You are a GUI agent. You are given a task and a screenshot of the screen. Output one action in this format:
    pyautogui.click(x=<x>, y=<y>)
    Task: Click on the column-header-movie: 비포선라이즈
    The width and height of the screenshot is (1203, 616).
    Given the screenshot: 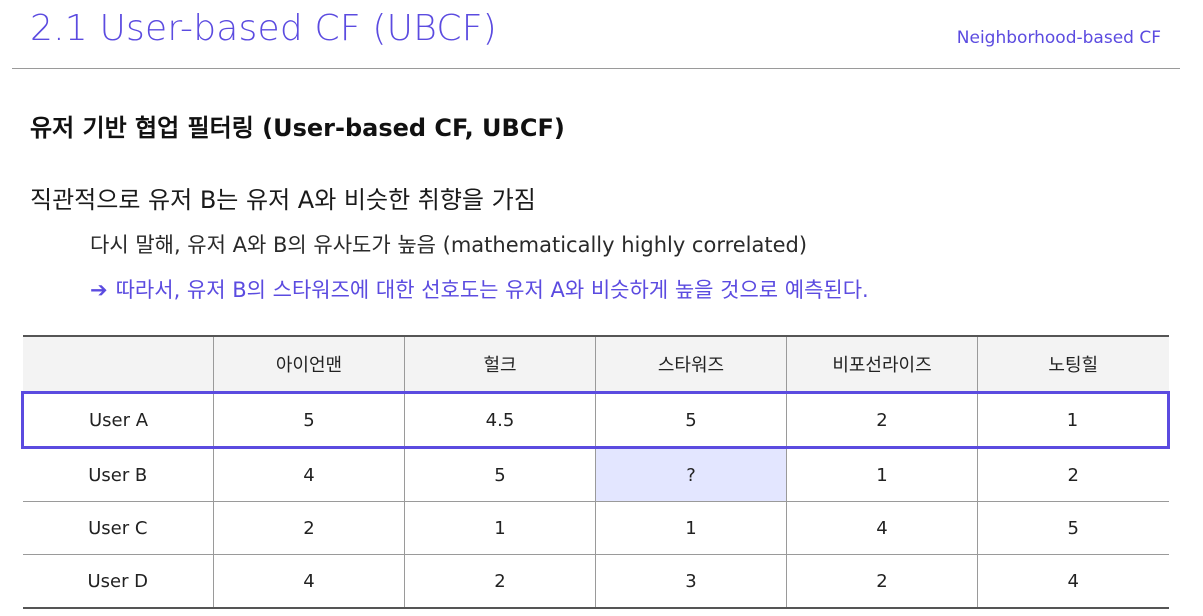 What is the action you would take?
    pyautogui.click(x=882, y=364)
    